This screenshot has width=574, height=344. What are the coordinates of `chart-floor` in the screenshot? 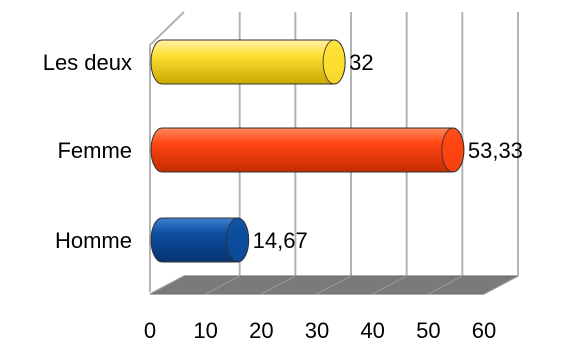 It's located at (334, 285).